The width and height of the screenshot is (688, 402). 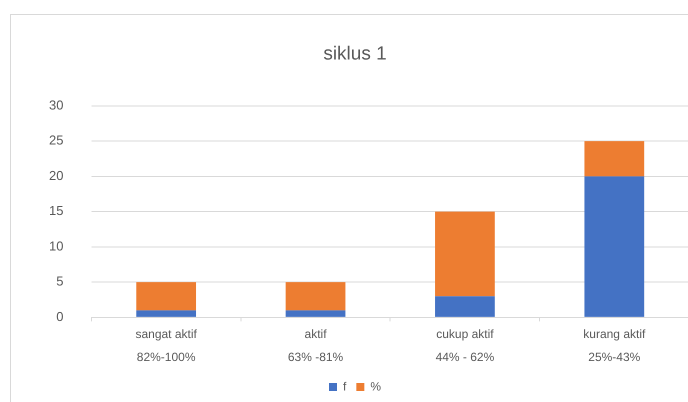 What do you see at coordinates (56, 104) in the screenshot?
I see `y-tick-label: 30` at bounding box center [56, 104].